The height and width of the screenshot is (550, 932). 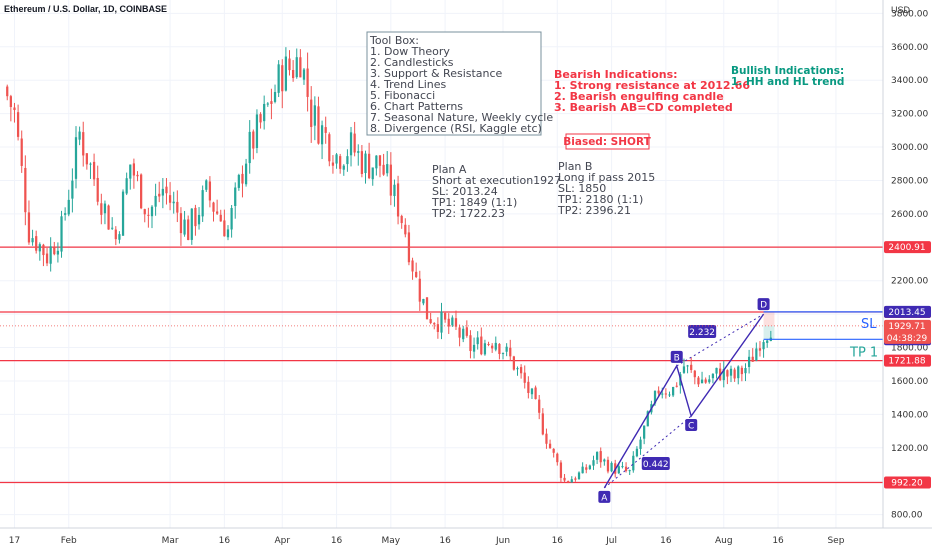 I want to click on bearish-line: 2. Bearish engulfing candle, so click(x=639, y=96).